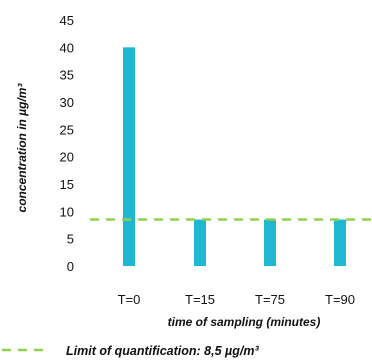 This screenshot has height=362, width=372. I want to click on y-tick-label: 35, so click(67, 75).